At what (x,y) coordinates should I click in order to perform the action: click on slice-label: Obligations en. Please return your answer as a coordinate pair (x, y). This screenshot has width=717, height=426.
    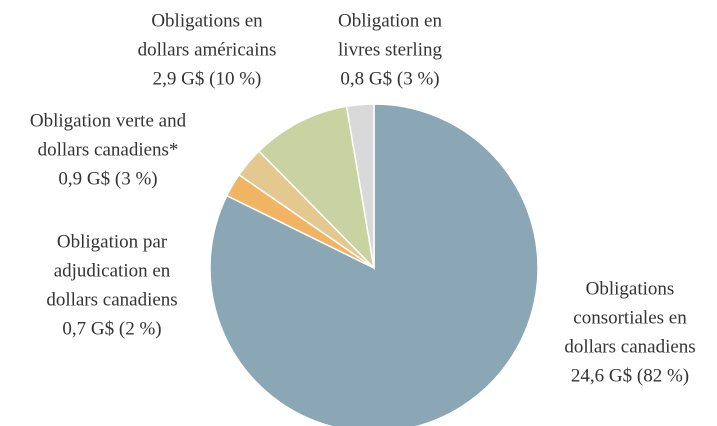
    Looking at the image, I should click on (207, 20).